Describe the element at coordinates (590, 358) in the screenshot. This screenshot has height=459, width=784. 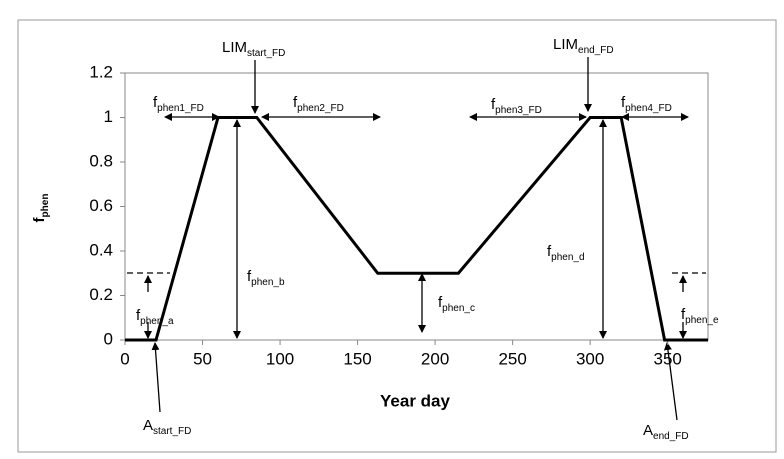
I see `x-tick-label: 300` at that location.